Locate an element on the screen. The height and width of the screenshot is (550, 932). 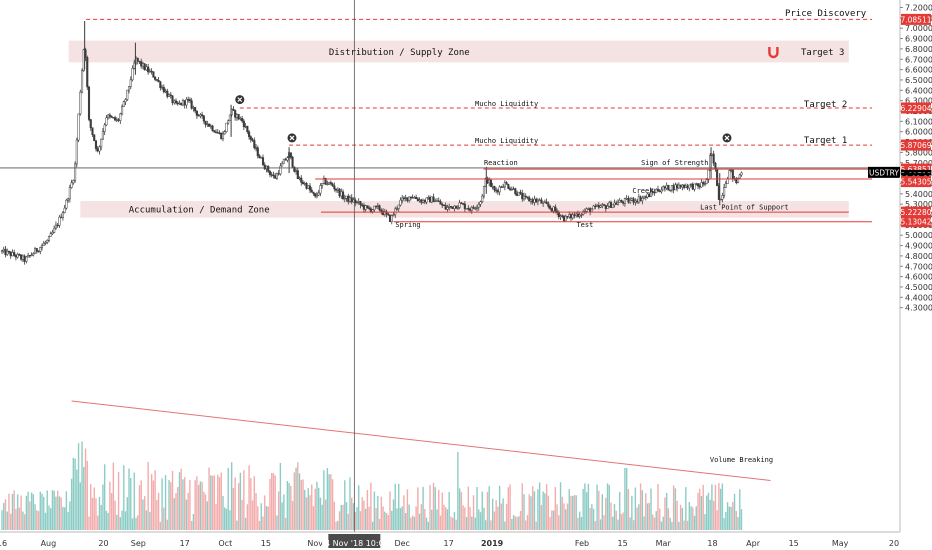
price-tick-label-5: 6.70000 is located at coordinates (918, 59).